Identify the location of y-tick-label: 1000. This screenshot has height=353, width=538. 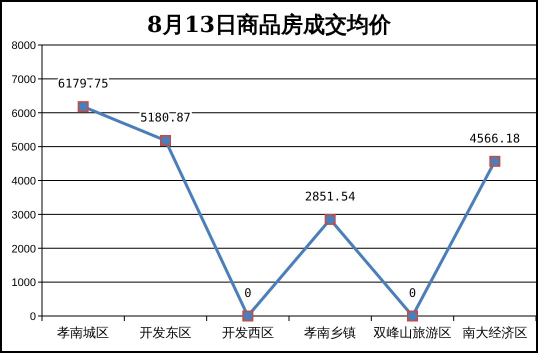
(24, 283).